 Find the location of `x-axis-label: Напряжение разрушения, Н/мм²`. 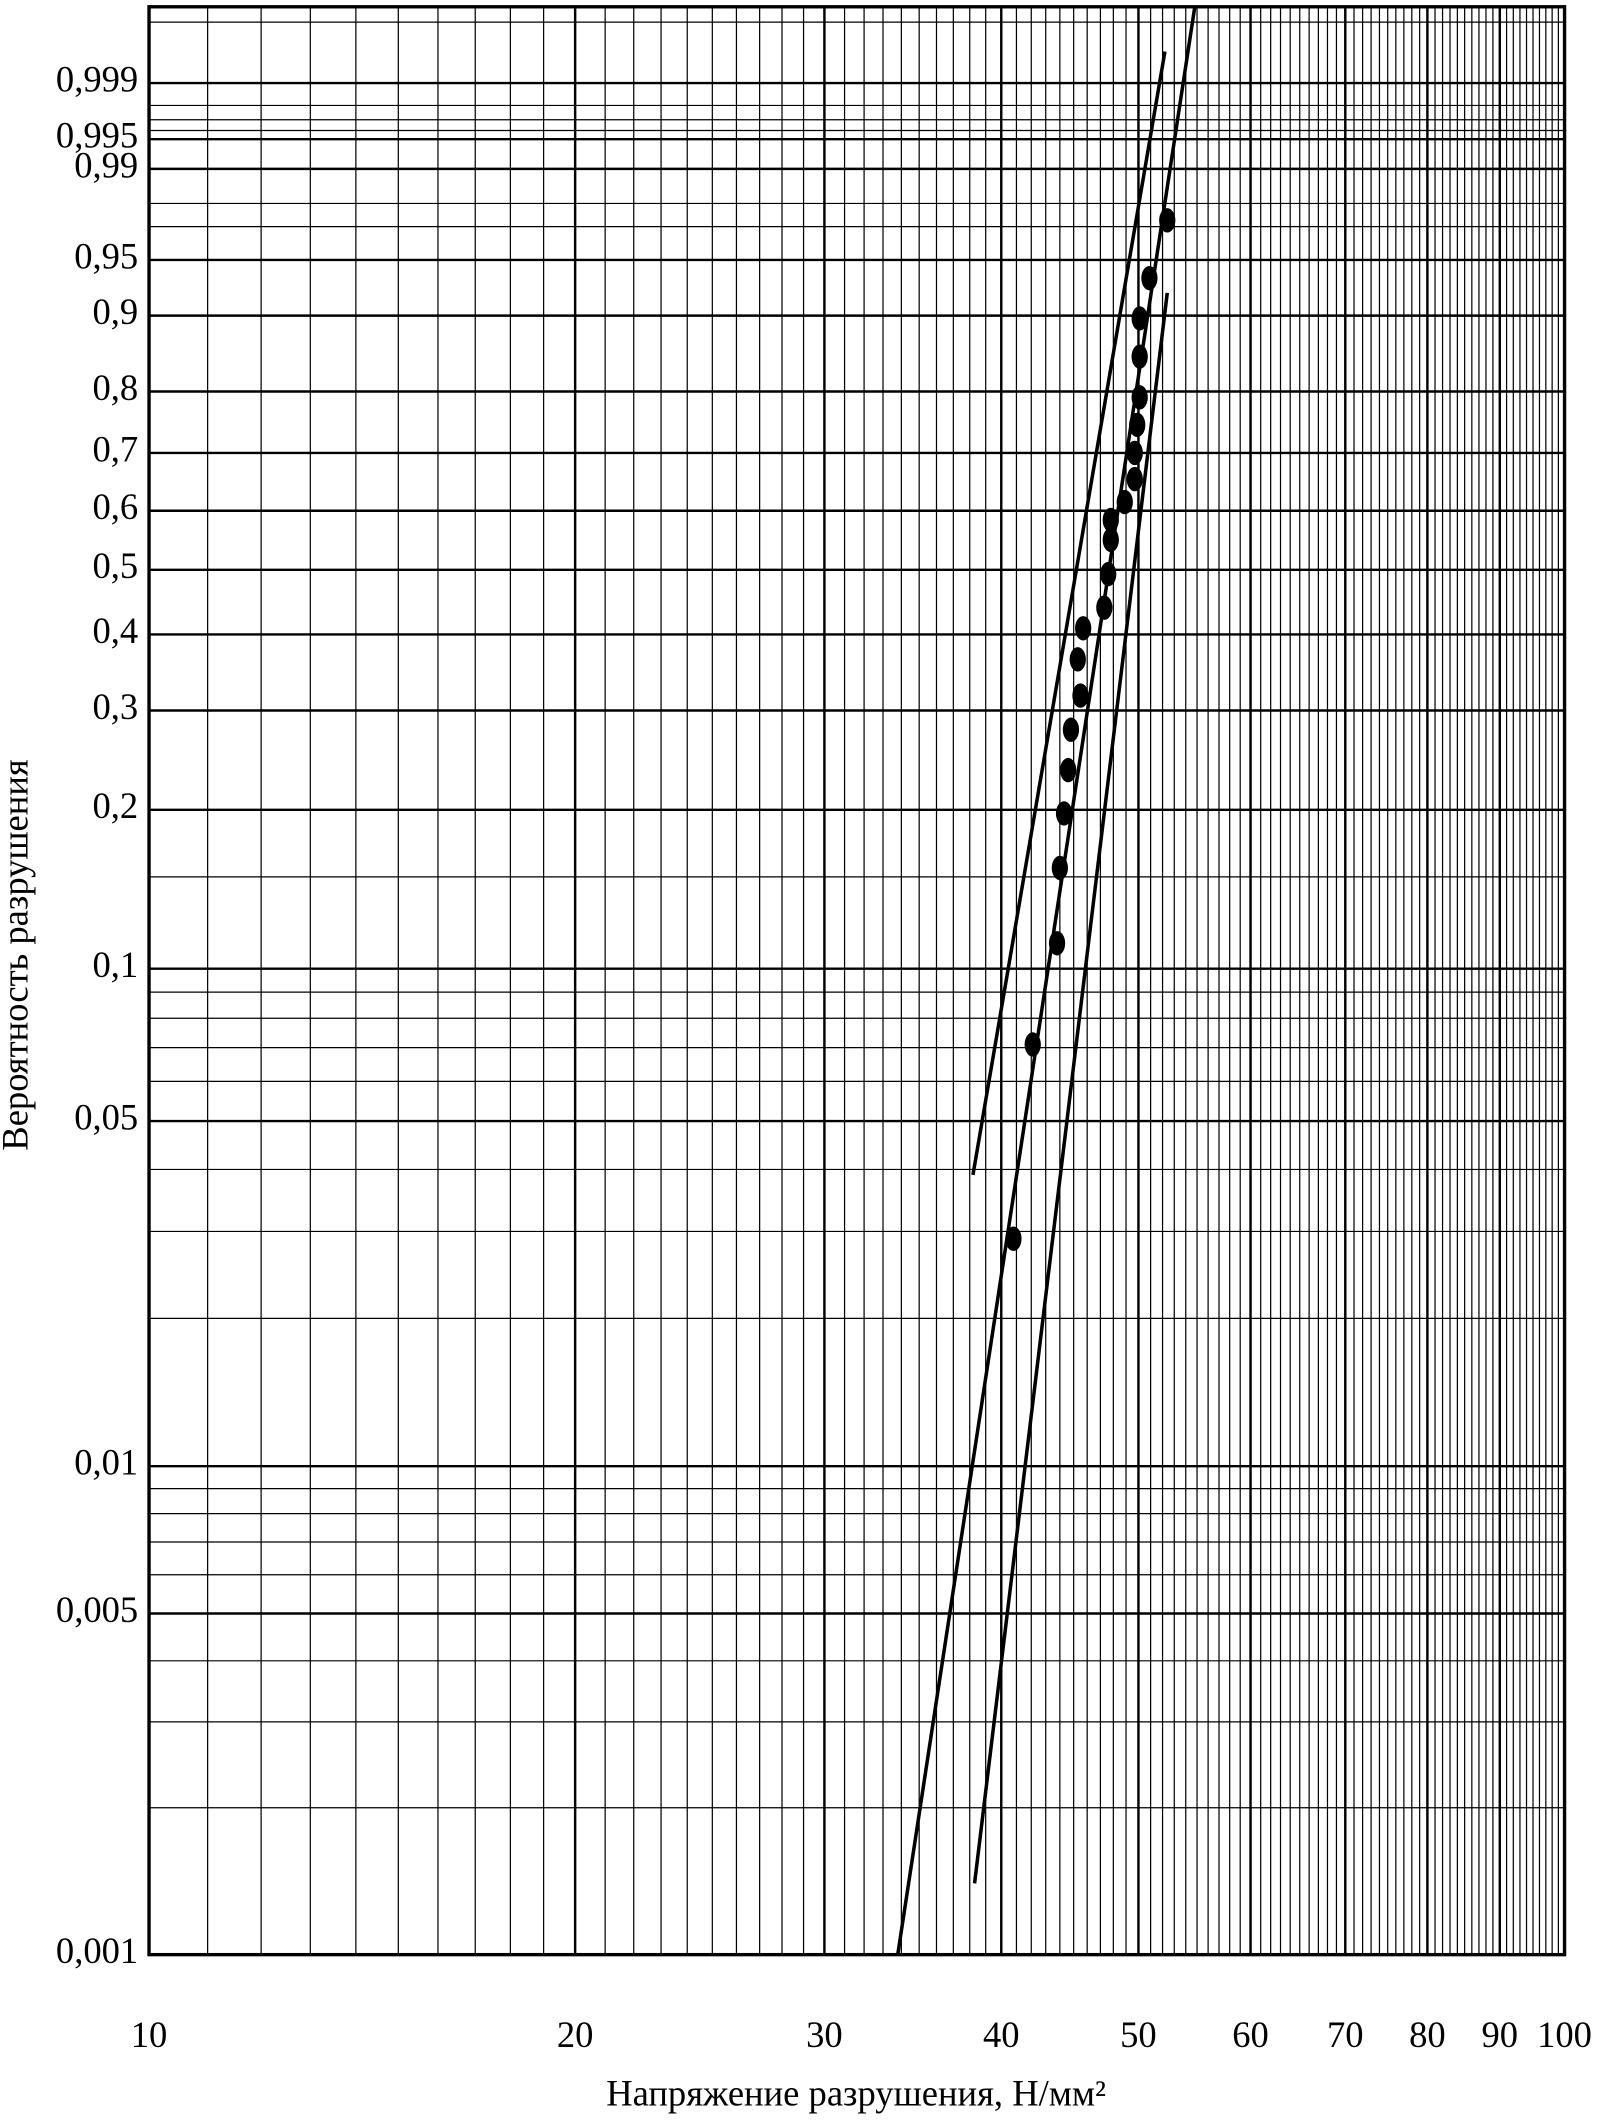

x-axis-label: Напряжение разрушения, Н/мм² is located at coordinates (856, 2092).